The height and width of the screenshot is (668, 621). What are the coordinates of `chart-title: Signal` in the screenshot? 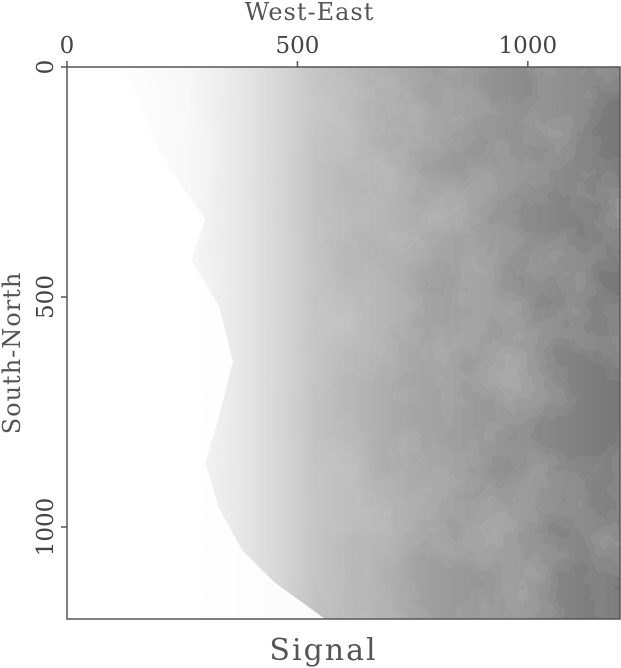 It's located at (323, 650).